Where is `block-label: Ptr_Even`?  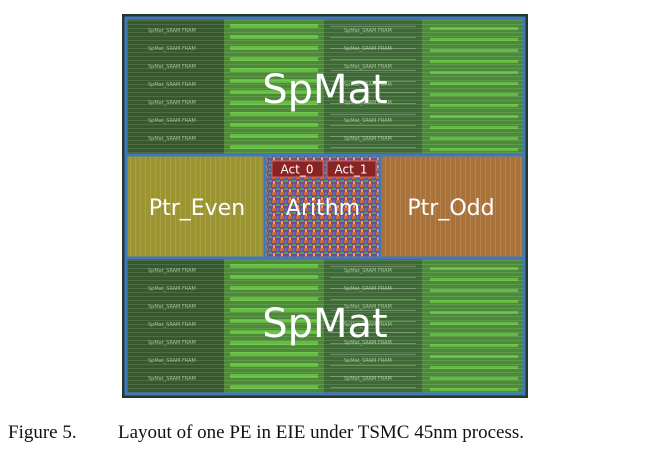 block-label: Ptr_Even is located at coordinates (197, 208).